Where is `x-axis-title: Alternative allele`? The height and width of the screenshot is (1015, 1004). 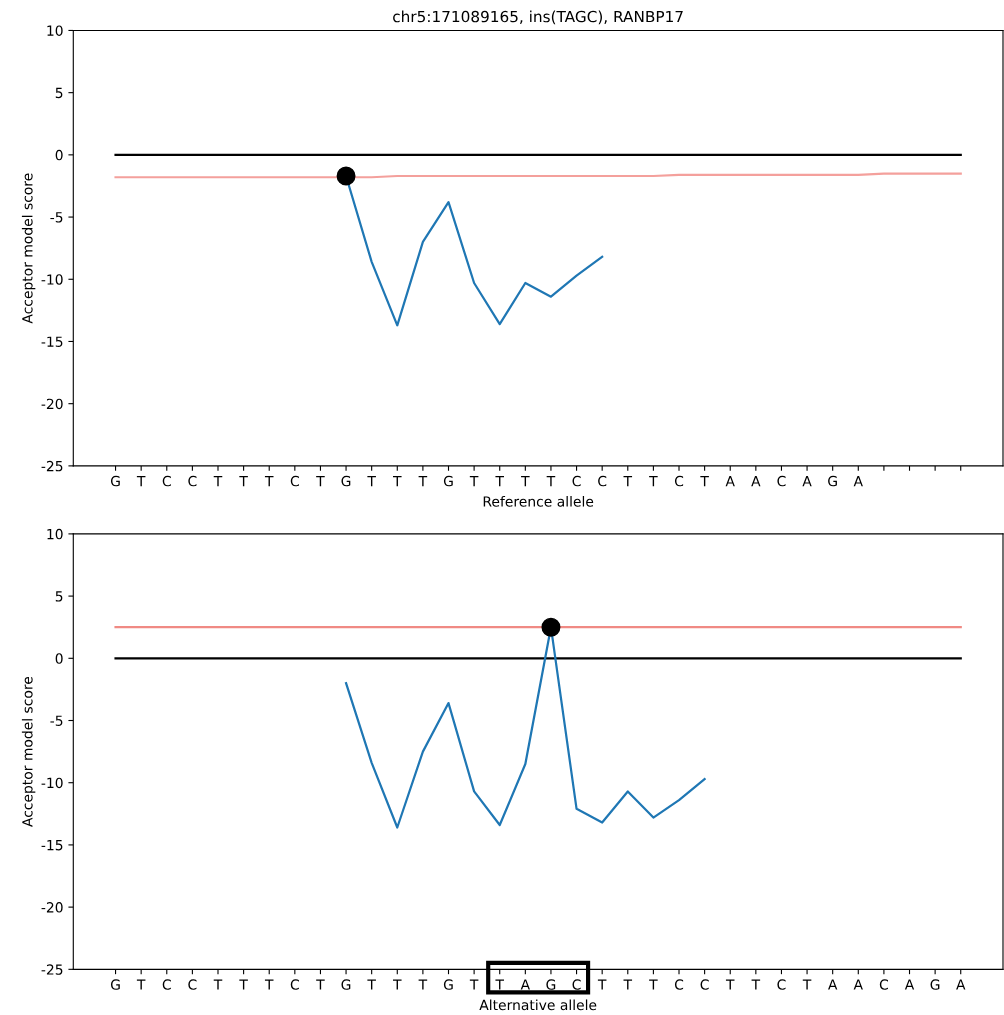 x-axis-title: Alternative allele is located at coordinates (538, 1005).